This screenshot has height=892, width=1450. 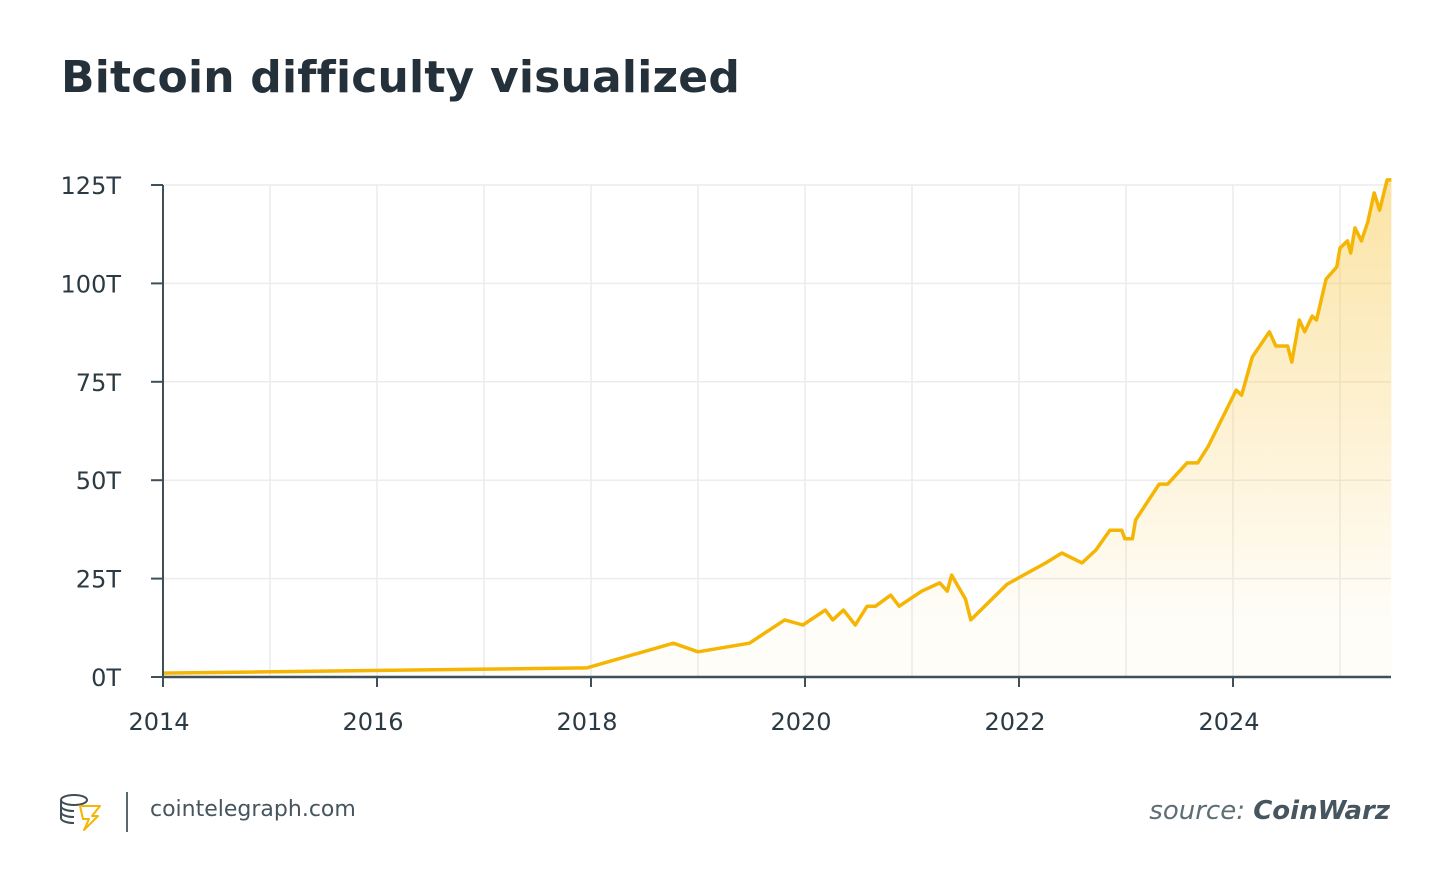 I want to click on y-tick-label: 25T, so click(x=99, y=580).